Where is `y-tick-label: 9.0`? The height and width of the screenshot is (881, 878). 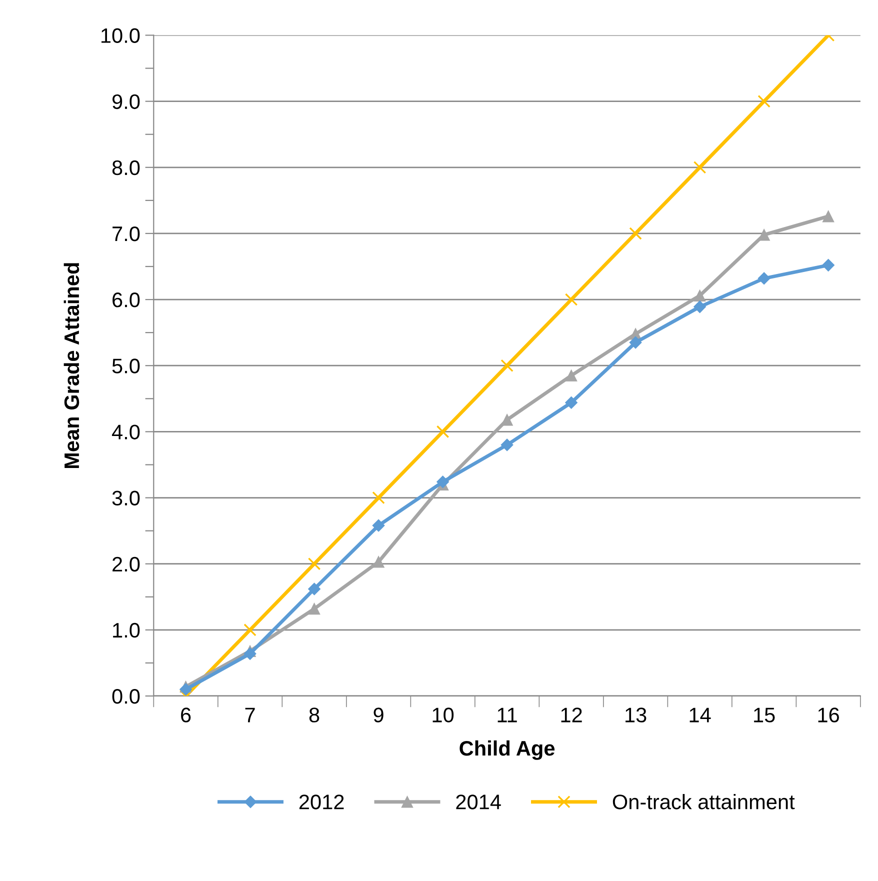 y-tick-label: 9.0 is located at coordinates (126, 102).